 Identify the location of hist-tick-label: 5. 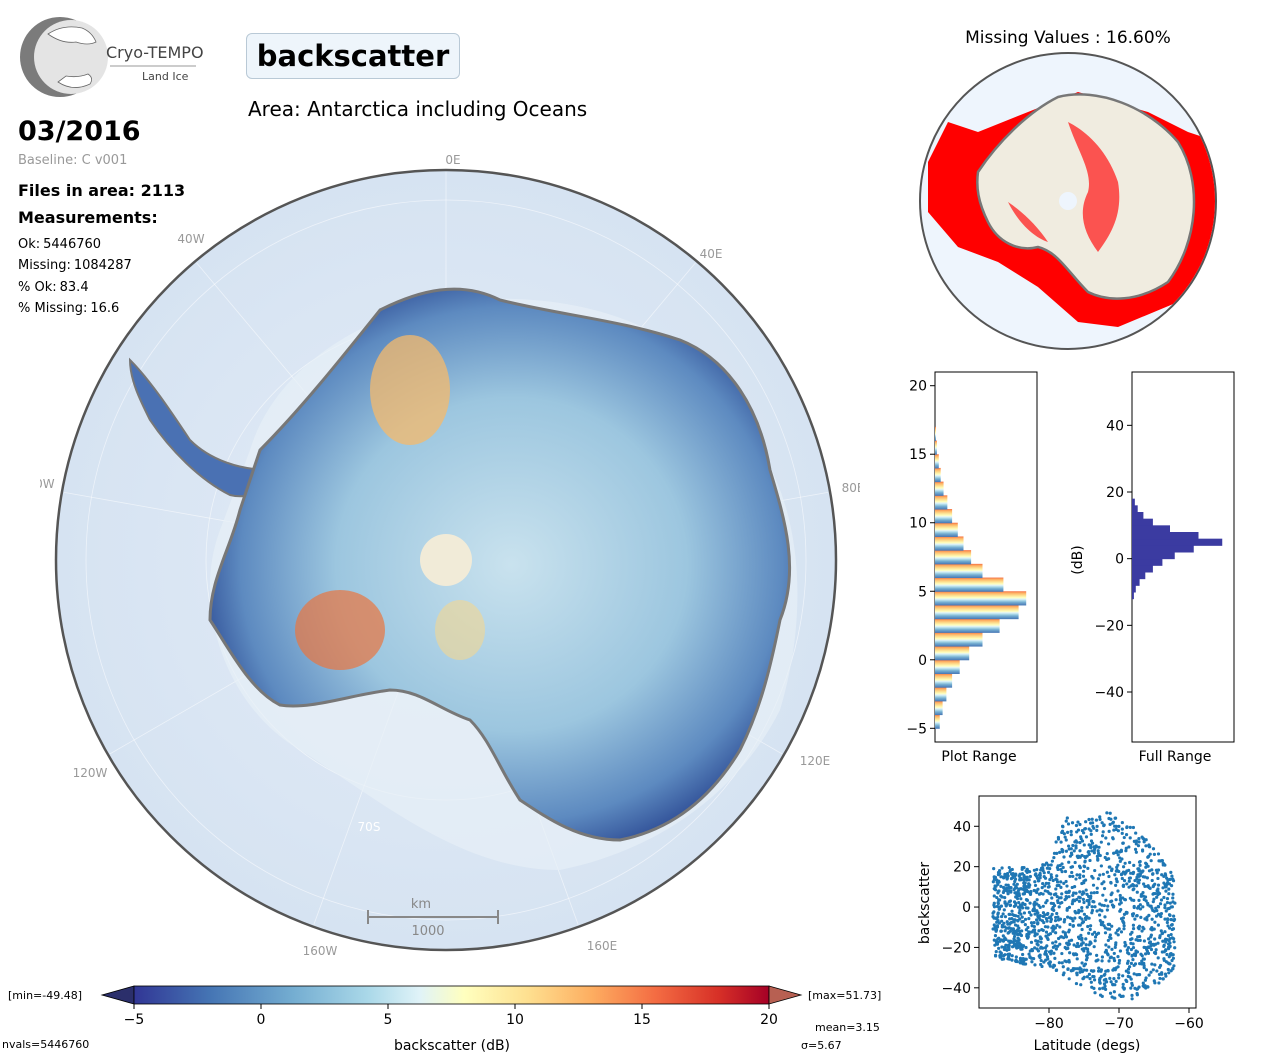
(922, 592).